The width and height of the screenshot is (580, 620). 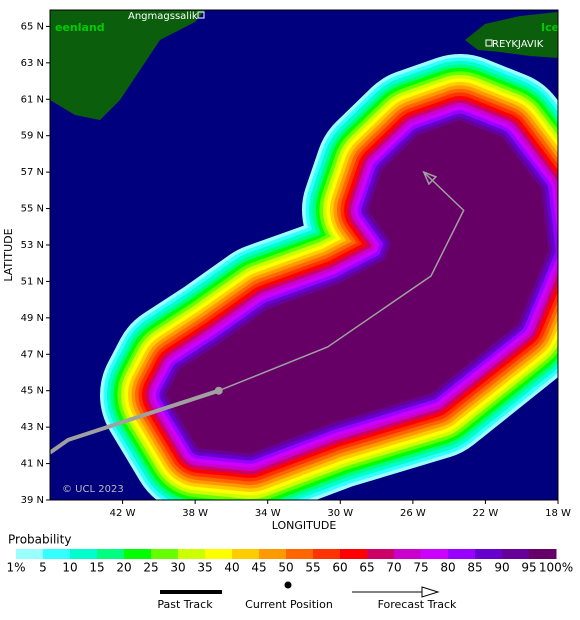 I want to click on x-tick-label: 38 W, so click(x=195, y=513).